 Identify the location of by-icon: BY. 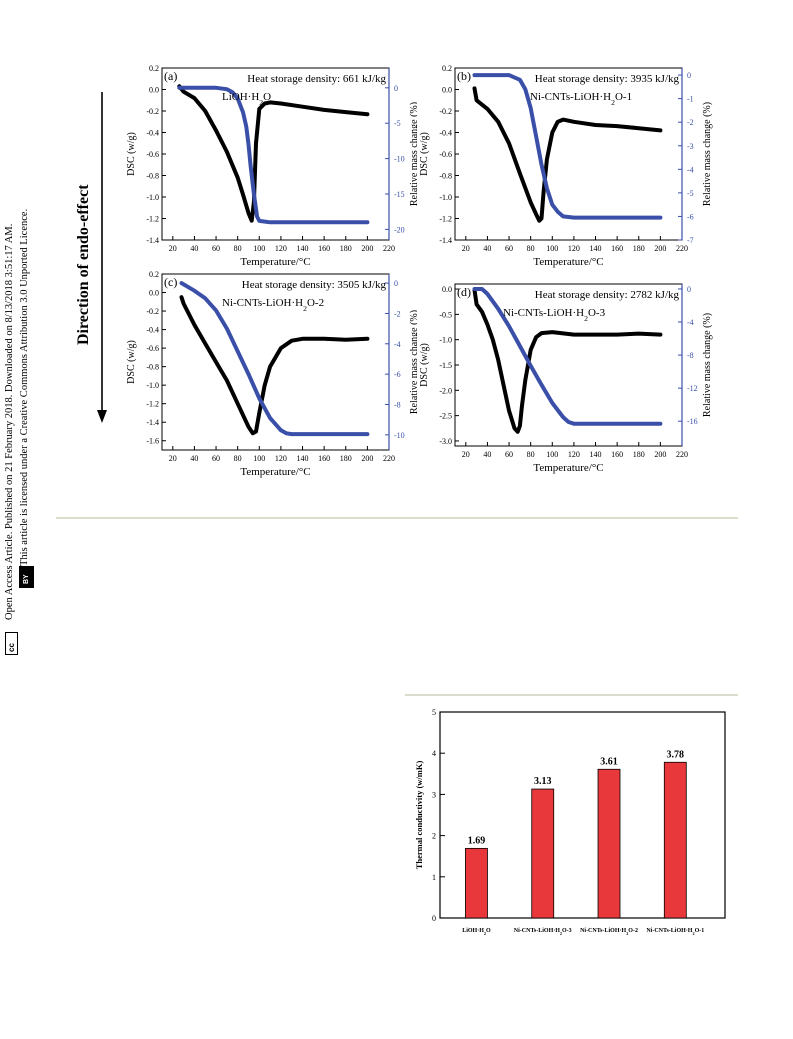
(26, 579).